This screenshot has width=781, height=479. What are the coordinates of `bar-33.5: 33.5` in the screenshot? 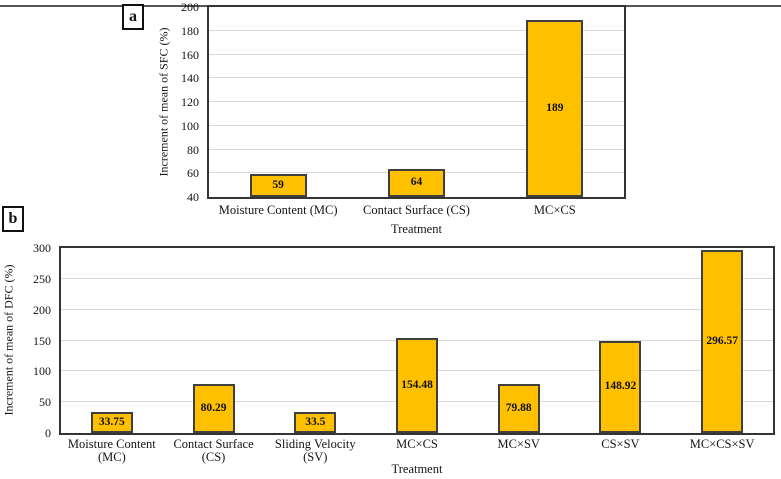 It's located at (315, 422).